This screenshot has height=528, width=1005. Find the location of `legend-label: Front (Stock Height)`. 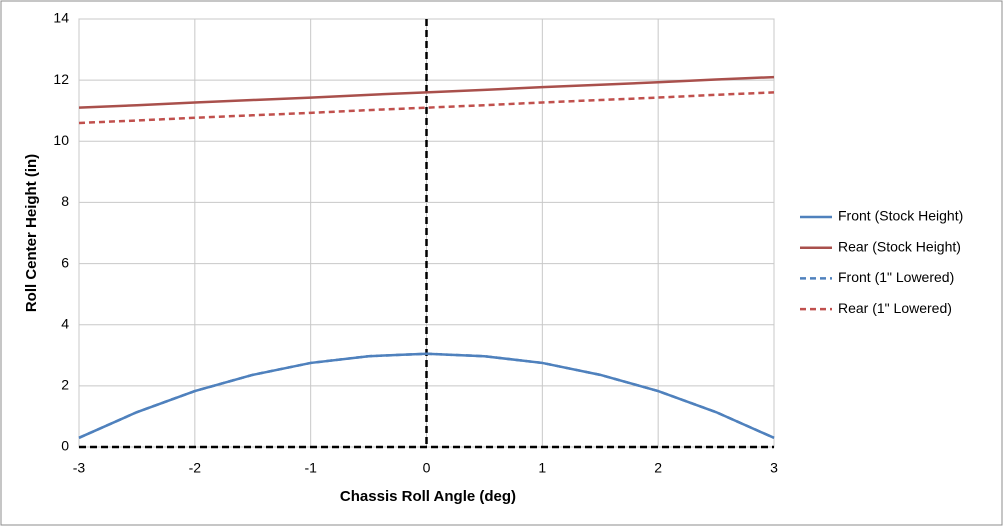

legend-label: Front (Stock Height) is located at coordinates (900, 216).